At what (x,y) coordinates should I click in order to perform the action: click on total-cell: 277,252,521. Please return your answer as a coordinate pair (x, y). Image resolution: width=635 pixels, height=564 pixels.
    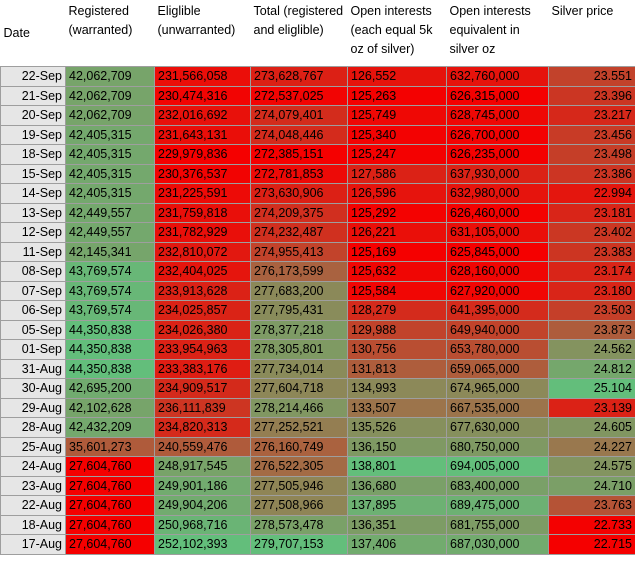
    Looking at the image, I should click on (299, 427).